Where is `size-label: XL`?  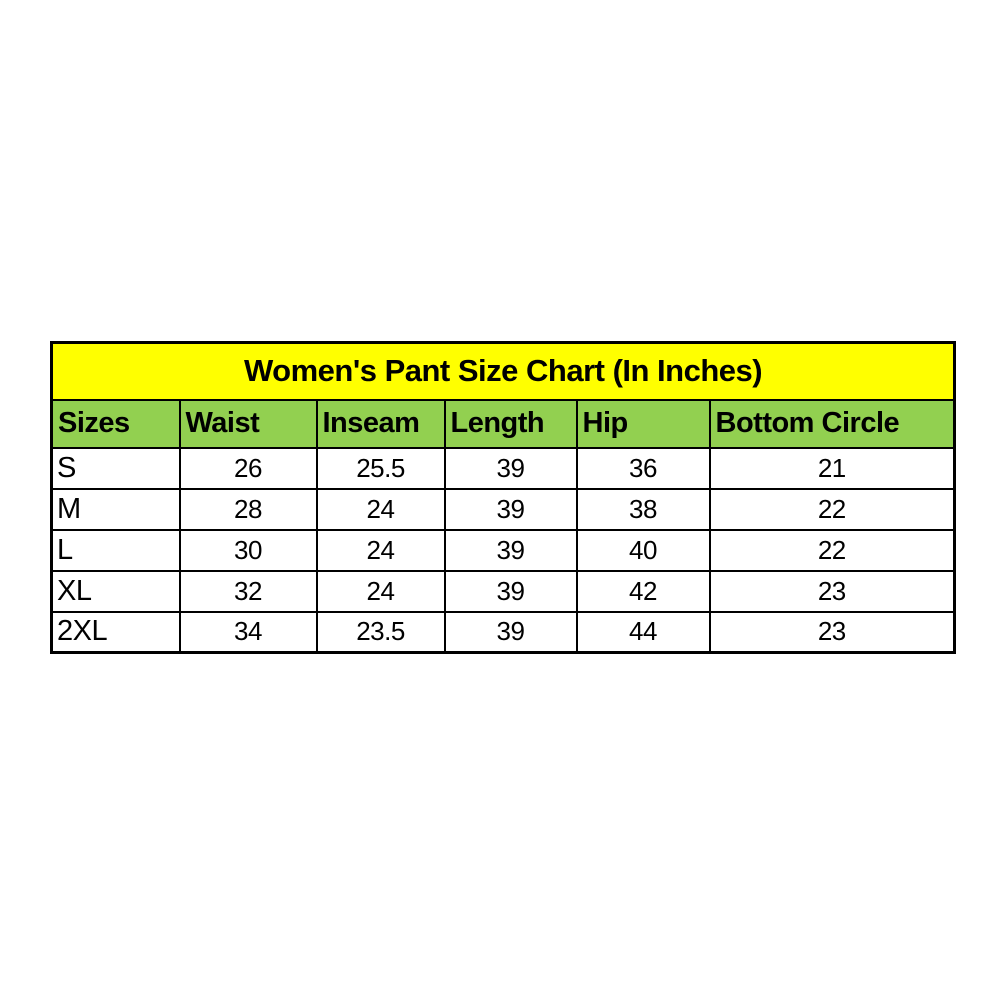 size-label: XL is located at coordinates (115, 591).